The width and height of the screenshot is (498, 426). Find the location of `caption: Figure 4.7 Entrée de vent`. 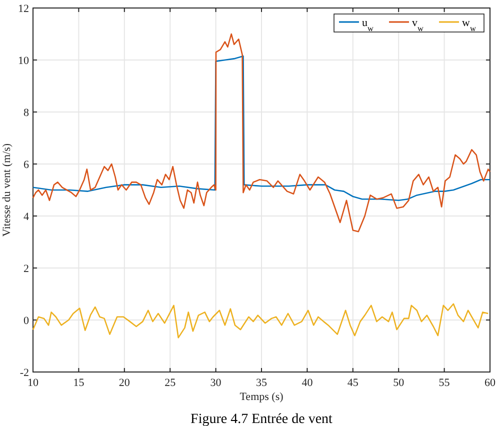

caption: Figure 4.7 Entrée de vent is located at coordinates (261, 419).